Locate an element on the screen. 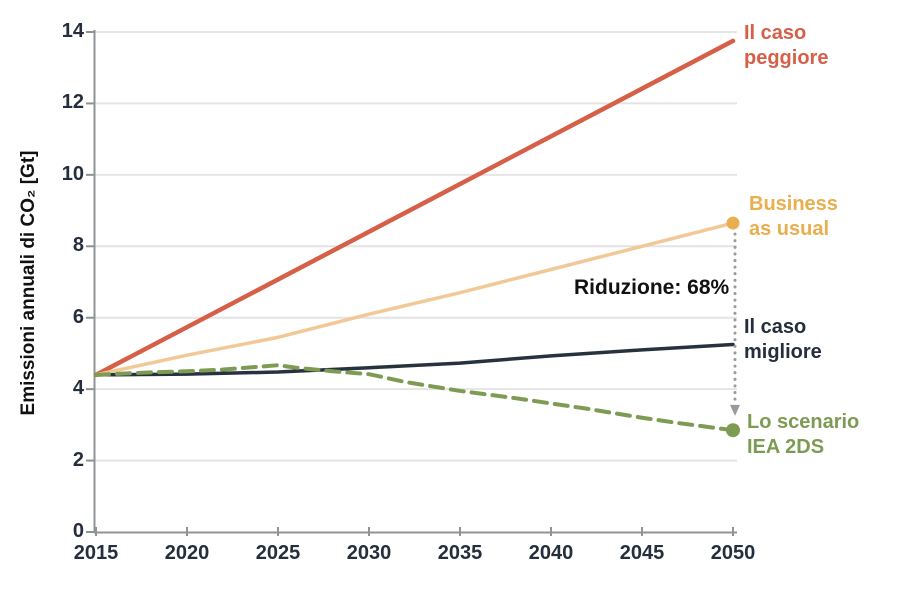 Image resolution: width=900 pixels, height=596 pixels. reduction-arrow-head is located at coordinates (735, 410).